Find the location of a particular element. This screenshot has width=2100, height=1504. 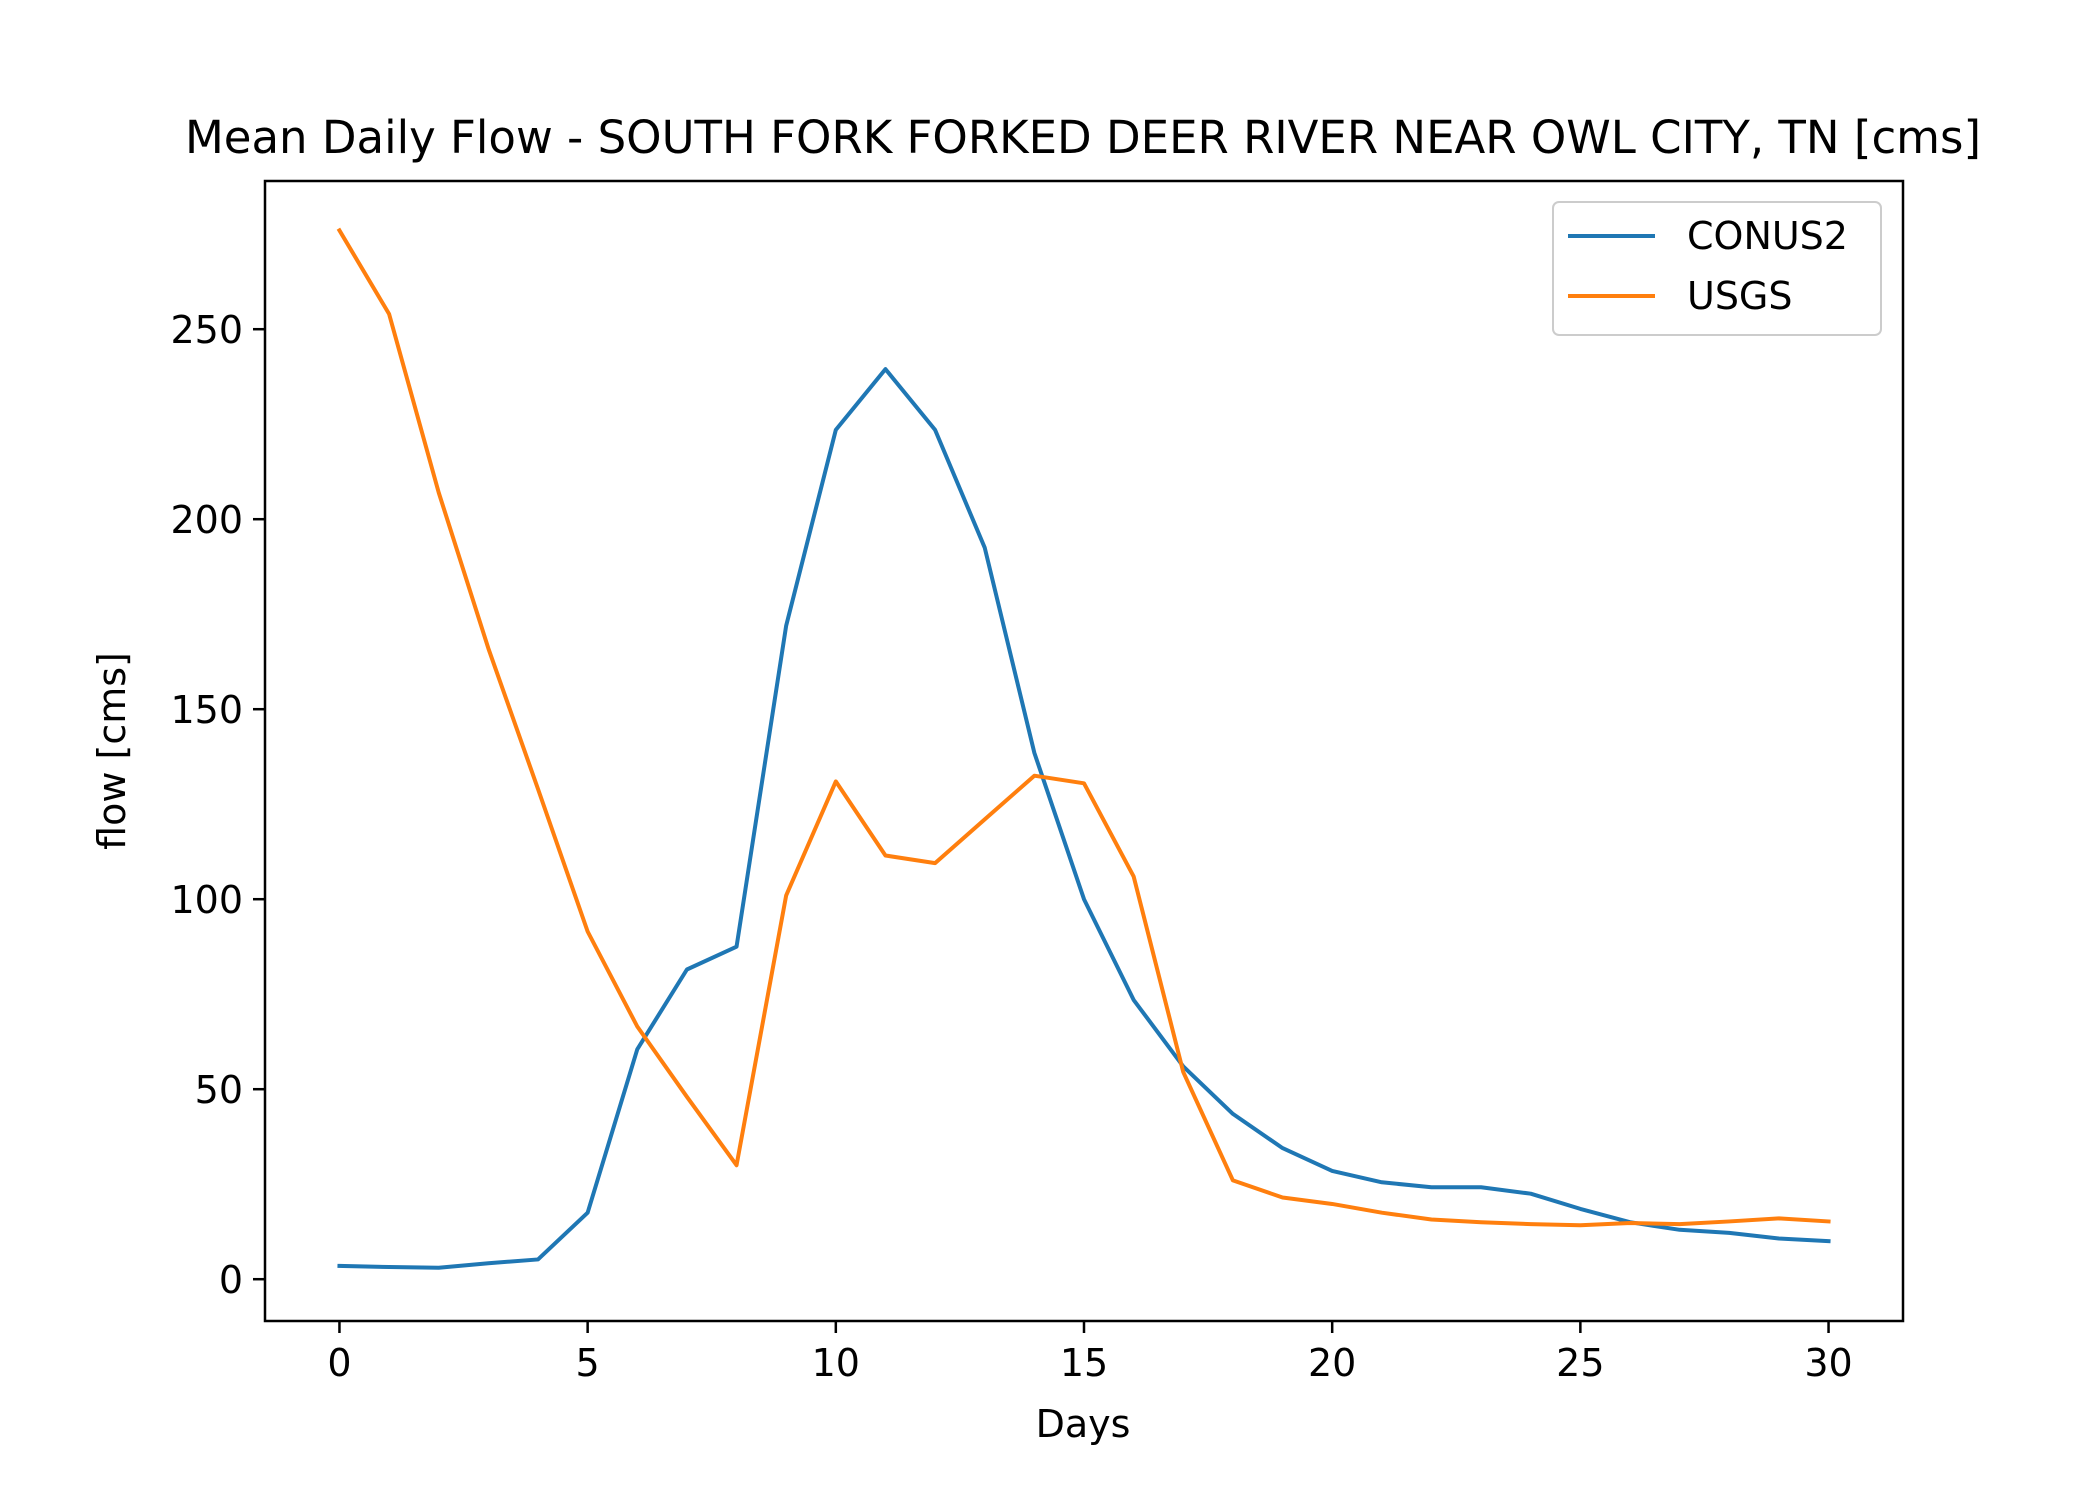

x-axis-label: Days is located at coordinates (1083, 1424).